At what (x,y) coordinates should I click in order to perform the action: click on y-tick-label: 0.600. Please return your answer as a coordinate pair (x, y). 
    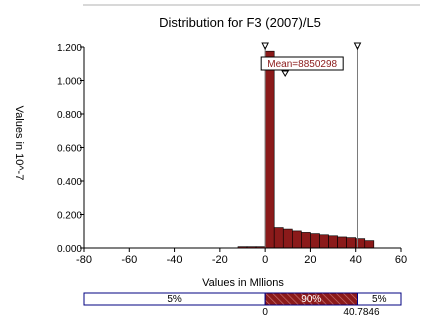
    Looking at the image, I should click on (69, 149).